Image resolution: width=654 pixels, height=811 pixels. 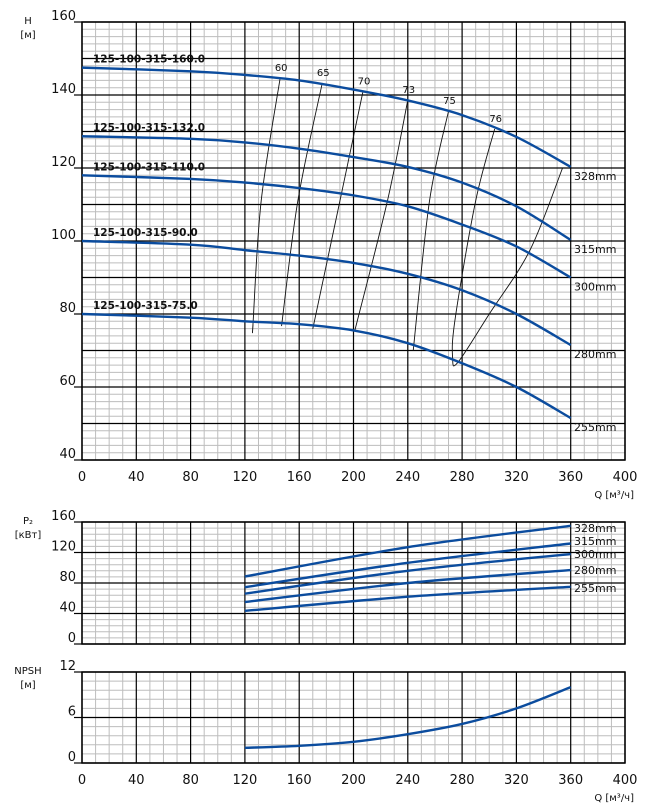 What do you see at coordinates (407, 599) in the screenshot?
I see `curve-255mm` at bounding box center [407, 599].